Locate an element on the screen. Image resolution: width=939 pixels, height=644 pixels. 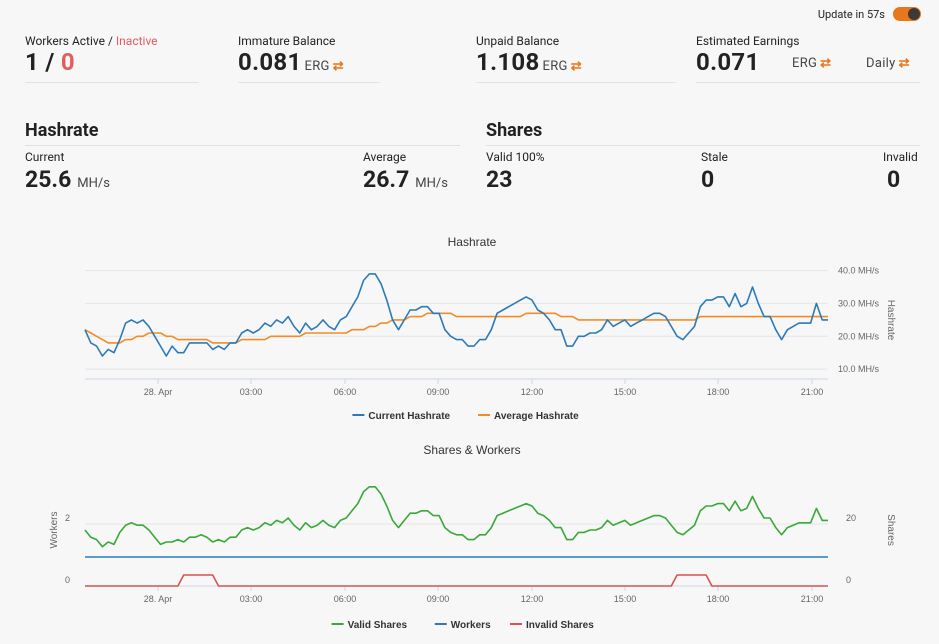
y-axis-label: Workers is located at coordinates (54, 529).